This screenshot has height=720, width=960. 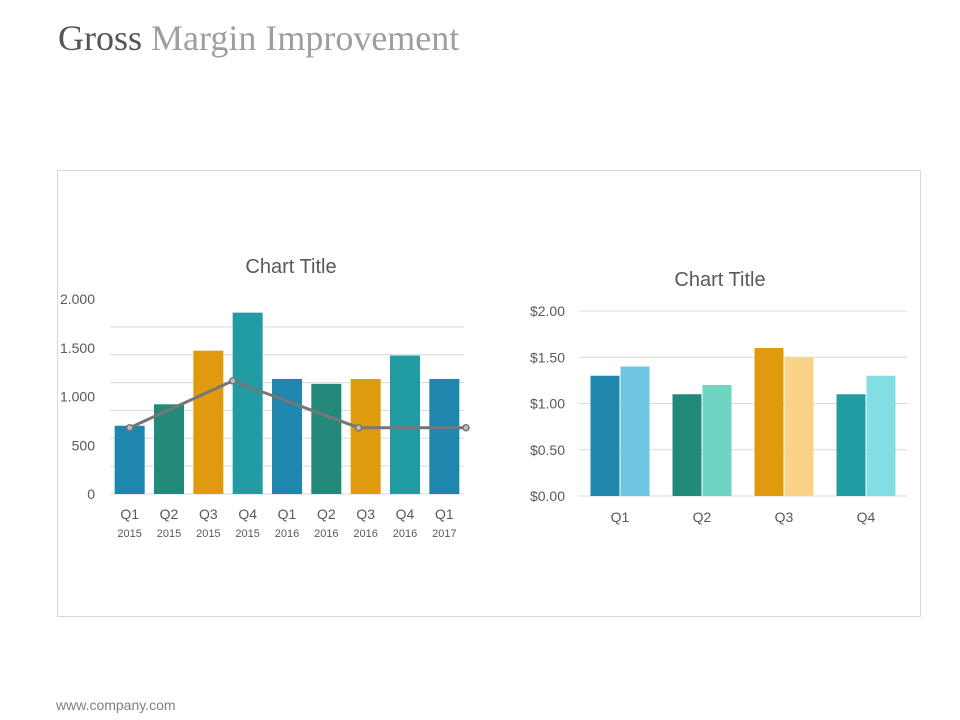 I want to click on footer-url: www.company.com, so click(x=116, y=705).